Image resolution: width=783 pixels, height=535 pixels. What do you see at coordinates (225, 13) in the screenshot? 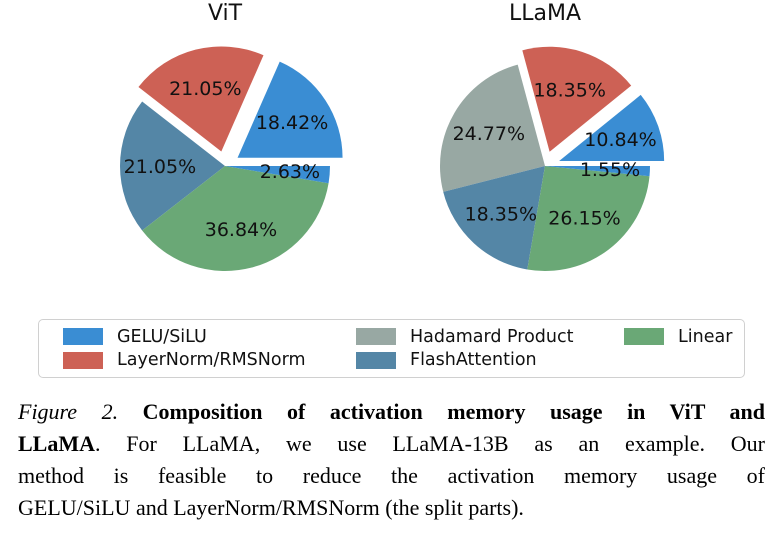
I see `vit-chart-title: ViT` at bounding box center [225, 13].